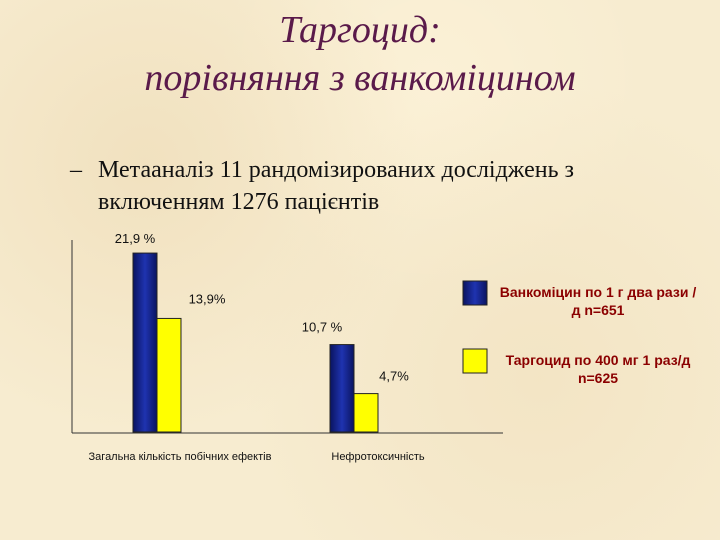 The image size is (720, 540). Describe the element at coordinates (322, 327) in the screenshot. I see `data-label-series1-cat2: 10,7 %` at that location.